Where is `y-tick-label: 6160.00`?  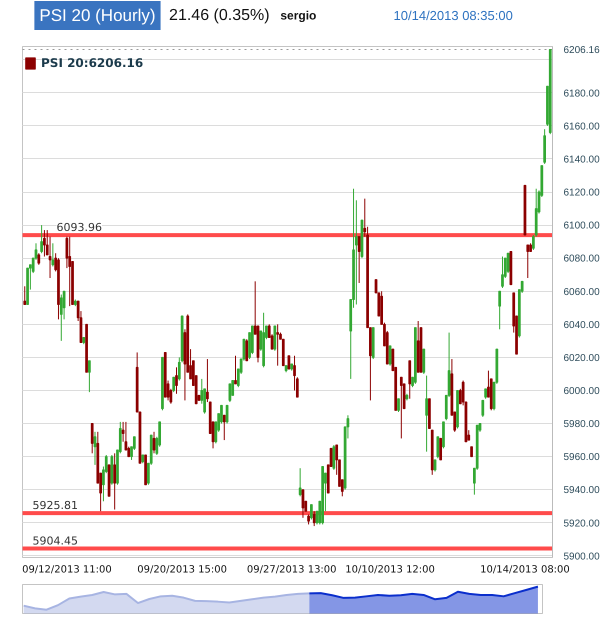 y-tick-label: 6160.00 is located at coordinates (582, 126).